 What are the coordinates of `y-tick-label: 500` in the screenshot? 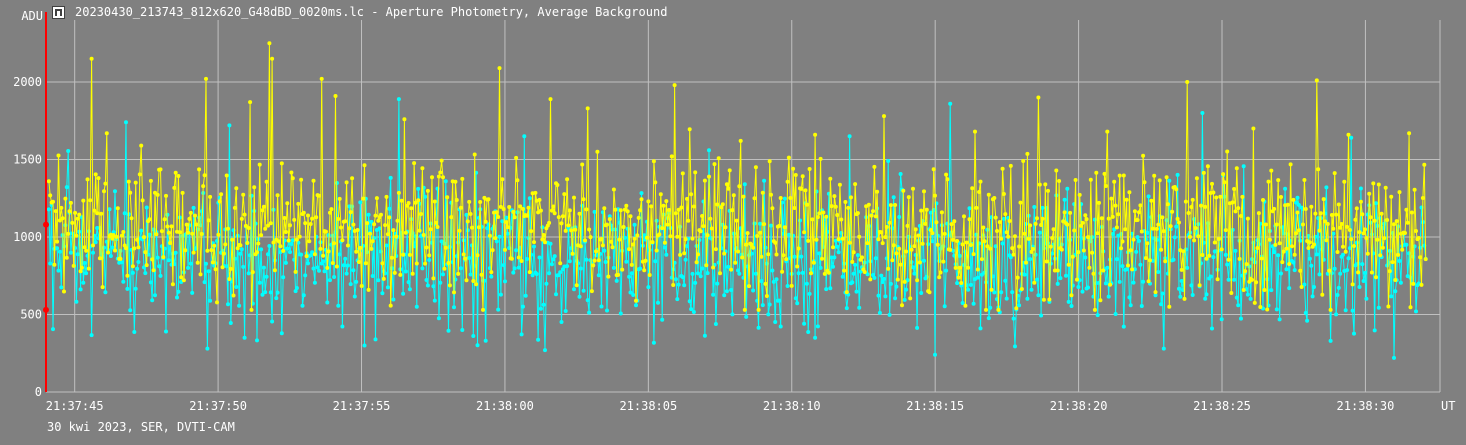 It's located at (31, 315).